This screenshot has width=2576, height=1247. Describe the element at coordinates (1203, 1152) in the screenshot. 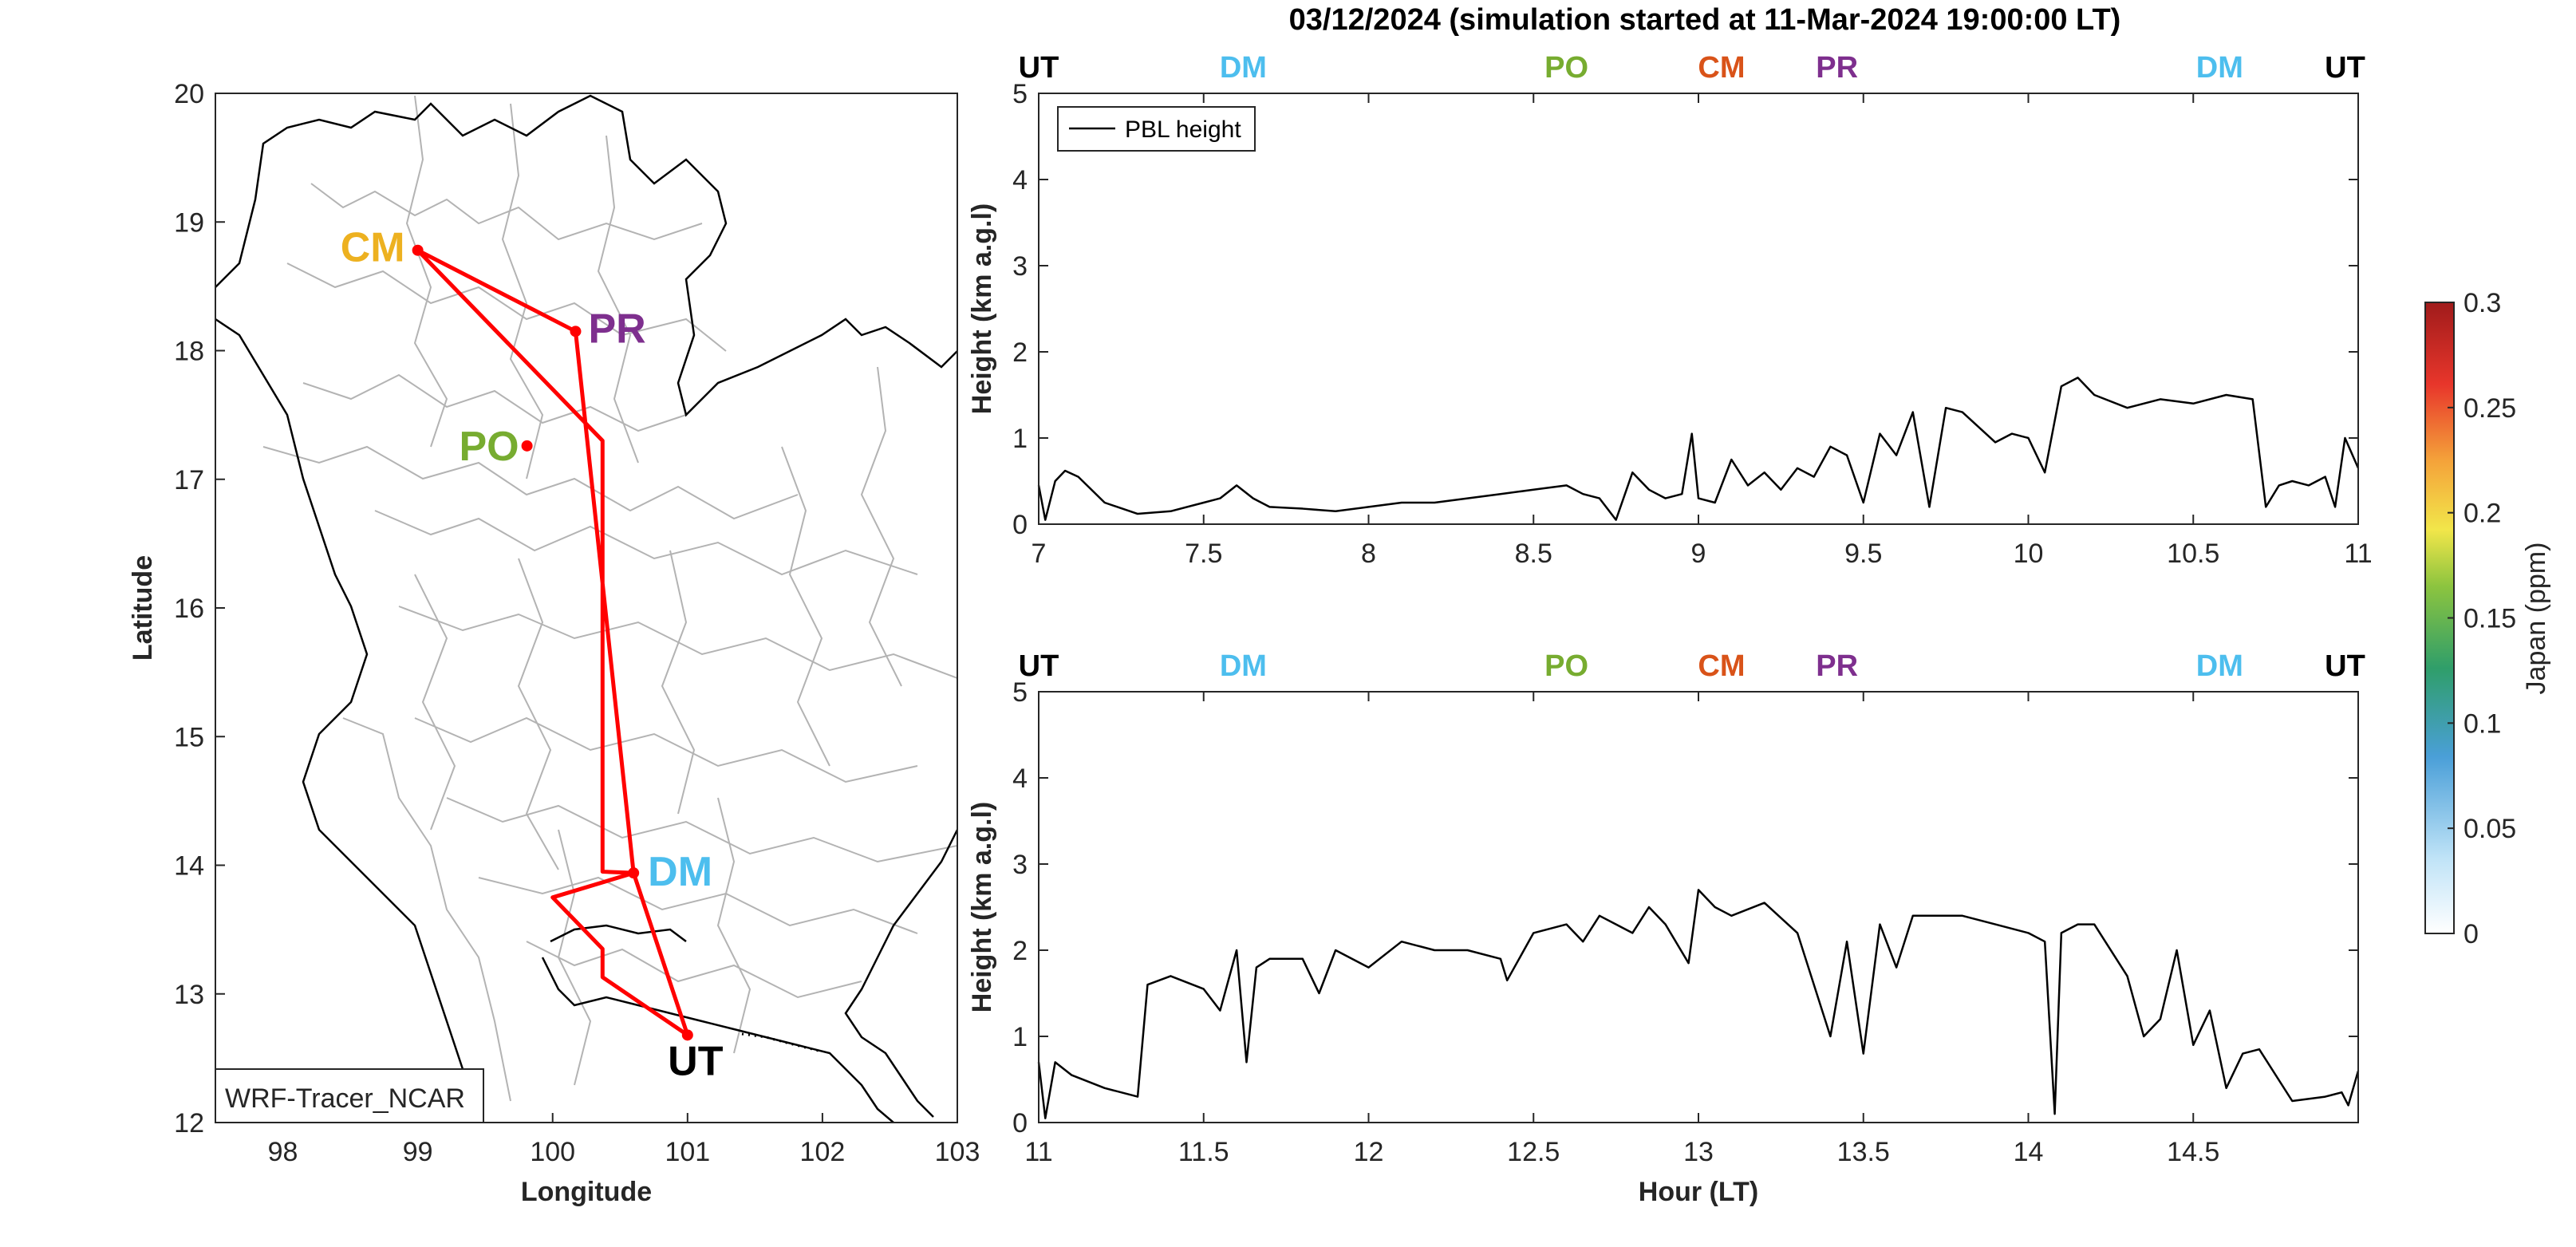

I see `x-tick-label: 11.5` at that location.